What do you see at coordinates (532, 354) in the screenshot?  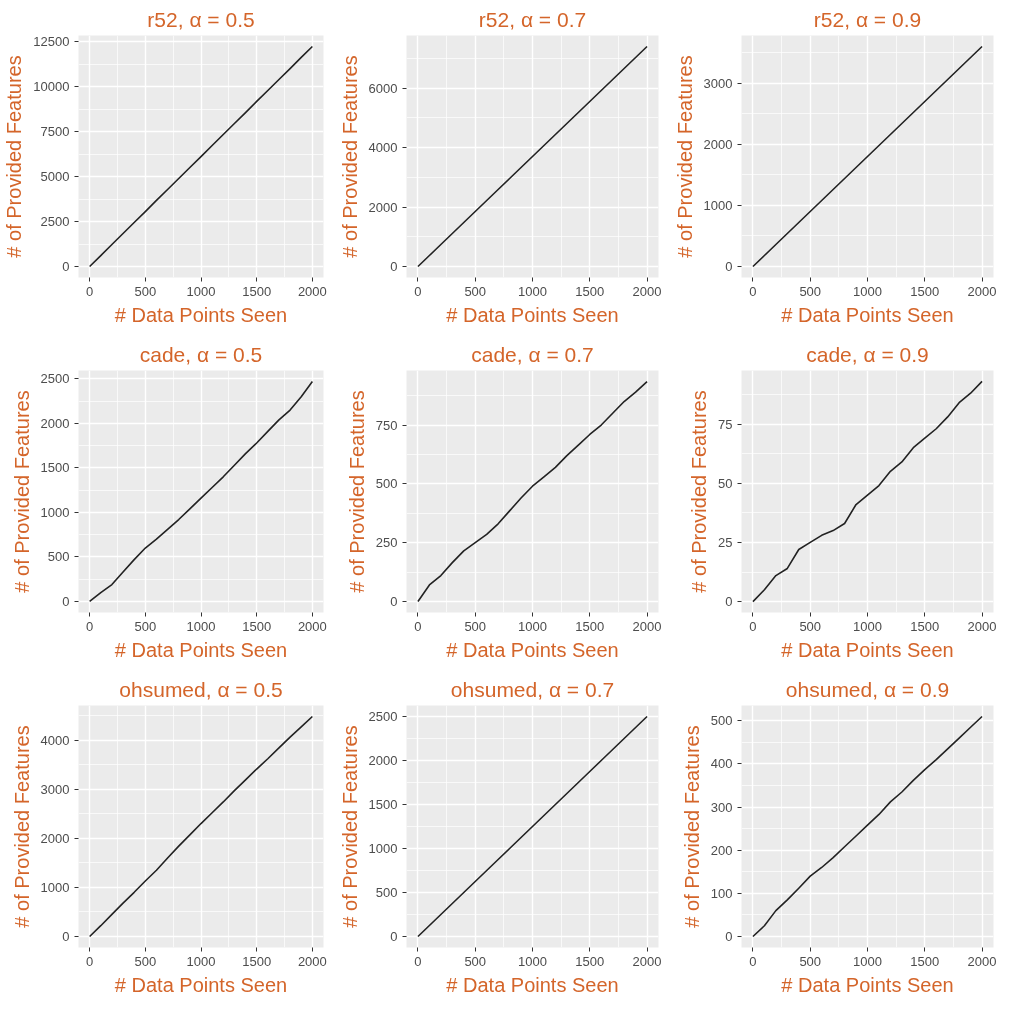 I see `chart-title: cade, α = 0.7` at bounding box center [532, 354].